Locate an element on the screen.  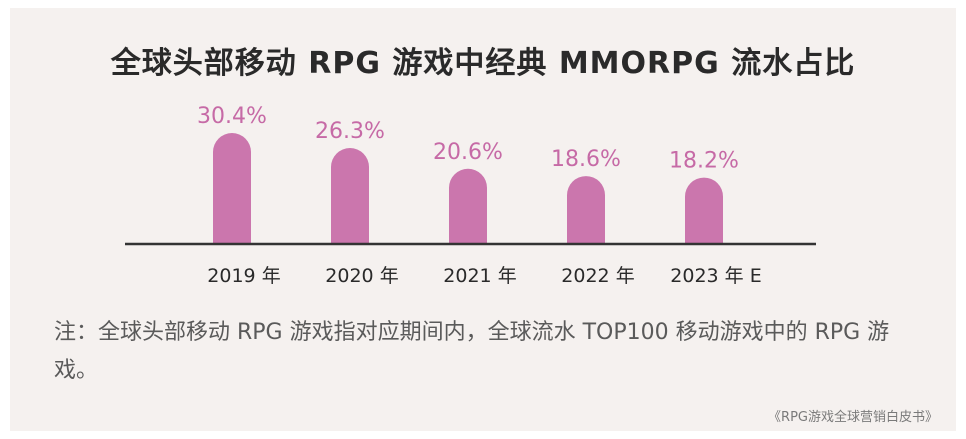
x-tick-label-2: 2021 年 is located at coordinates (479, 276).